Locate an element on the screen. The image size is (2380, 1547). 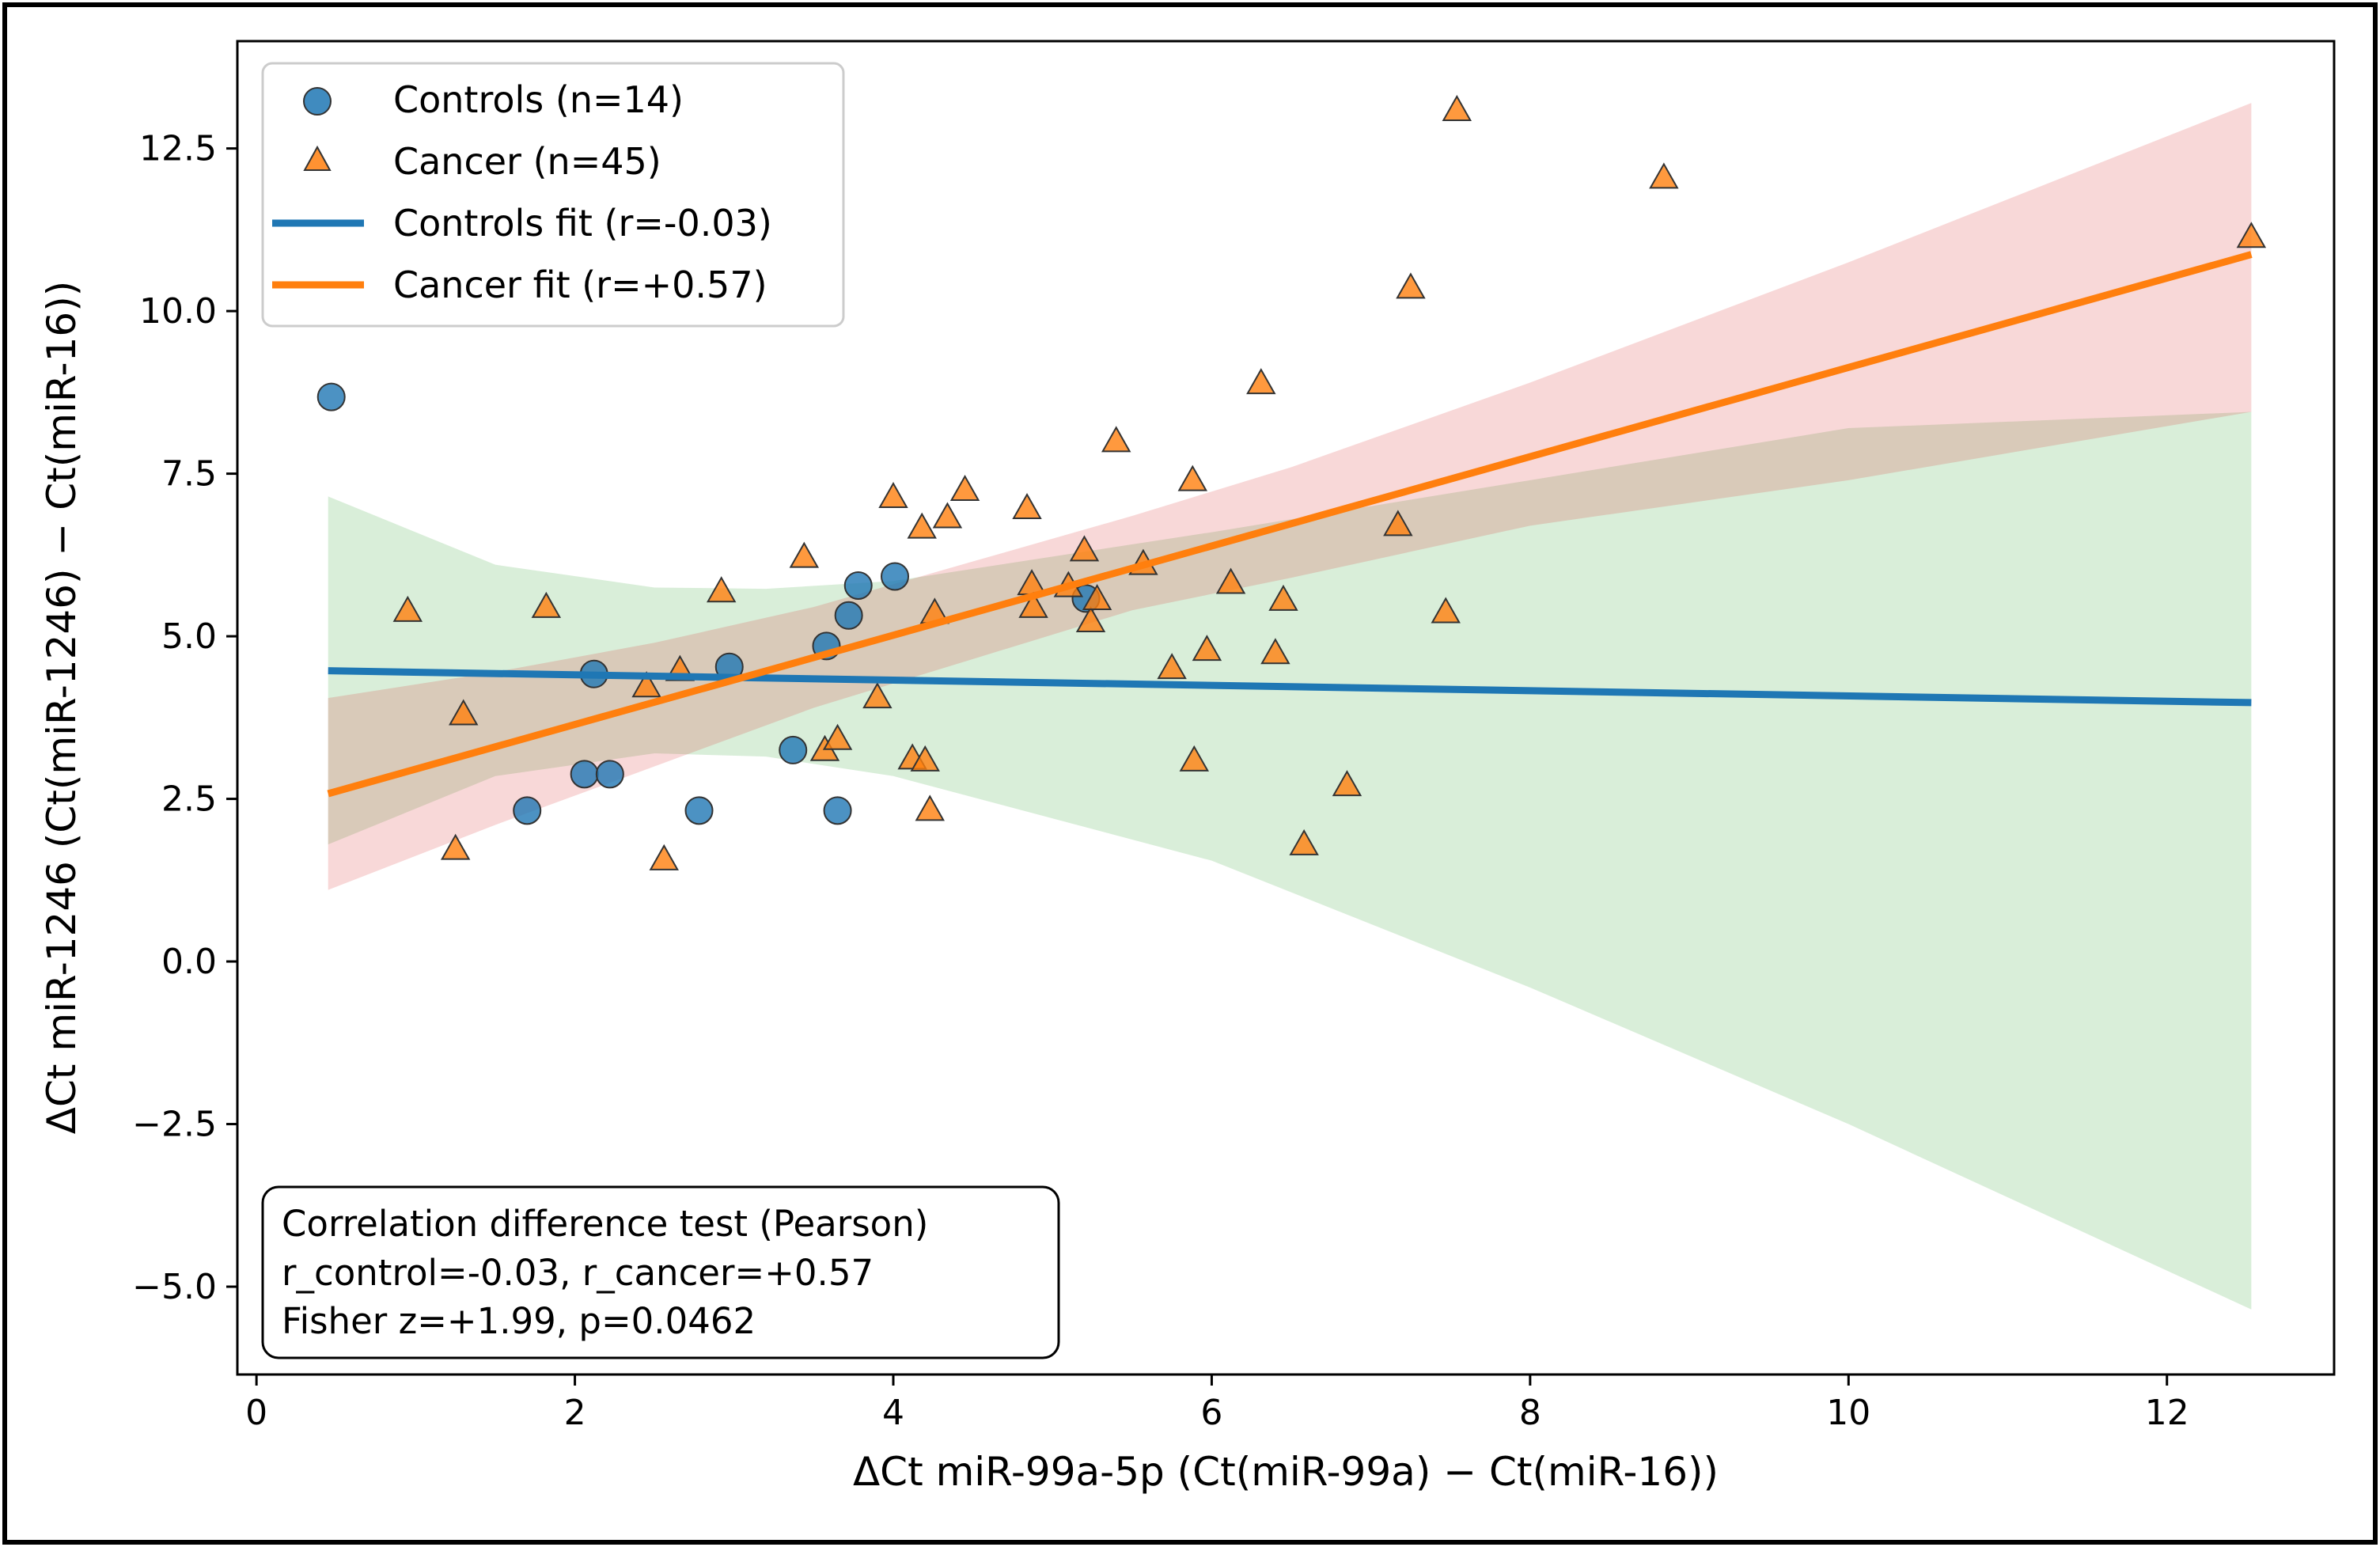
x-axis-ticks: 0 2 4 6 8 10 12 is located at coordinates (1217, 1403).